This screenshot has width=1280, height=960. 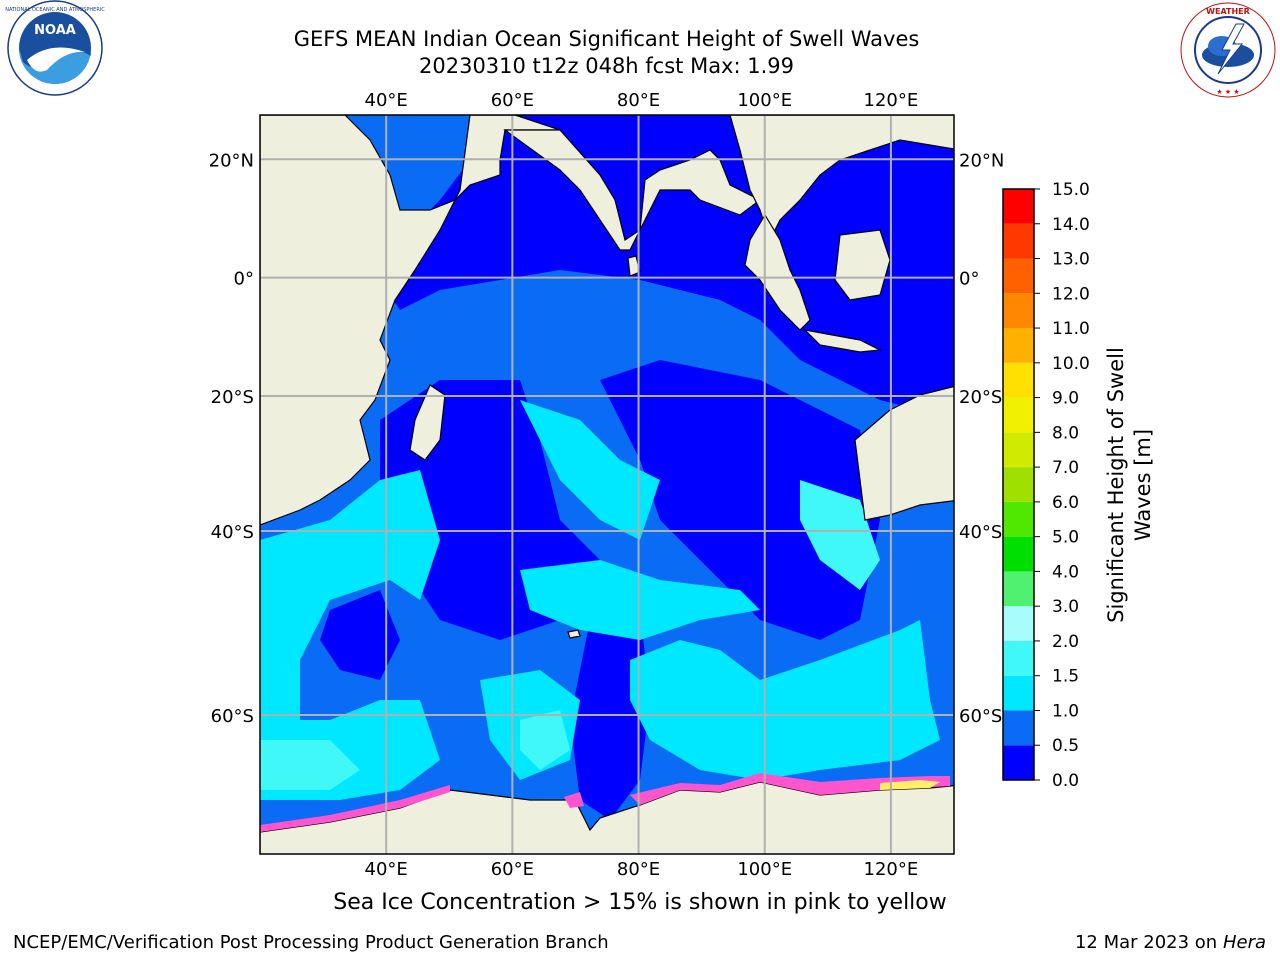 I want to click on moderate-swell-southeast, so click(x=785, y=700).